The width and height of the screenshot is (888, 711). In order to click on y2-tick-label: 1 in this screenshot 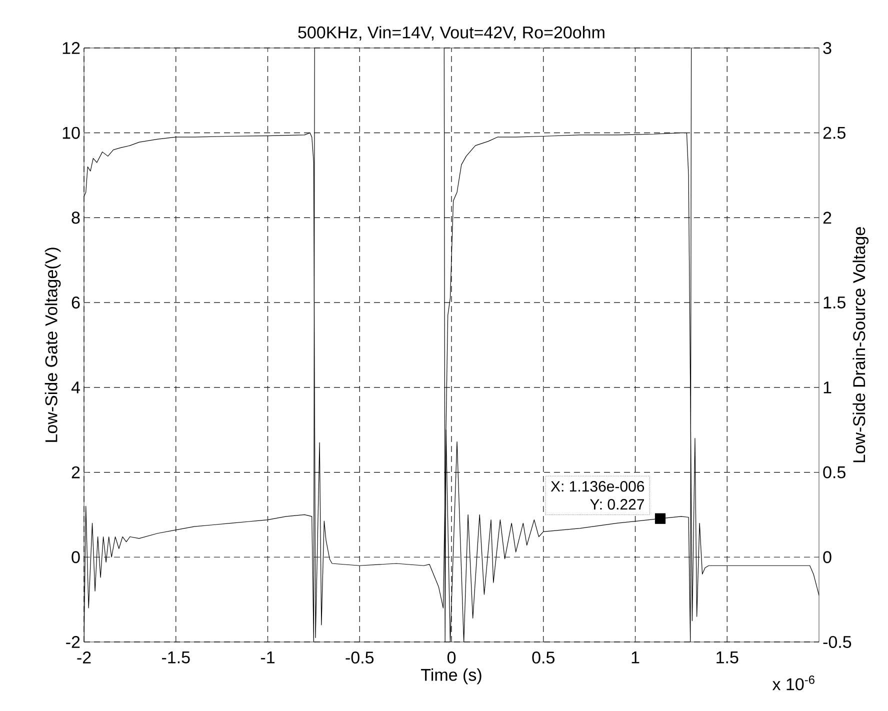, I will do `click(828, 388)`.